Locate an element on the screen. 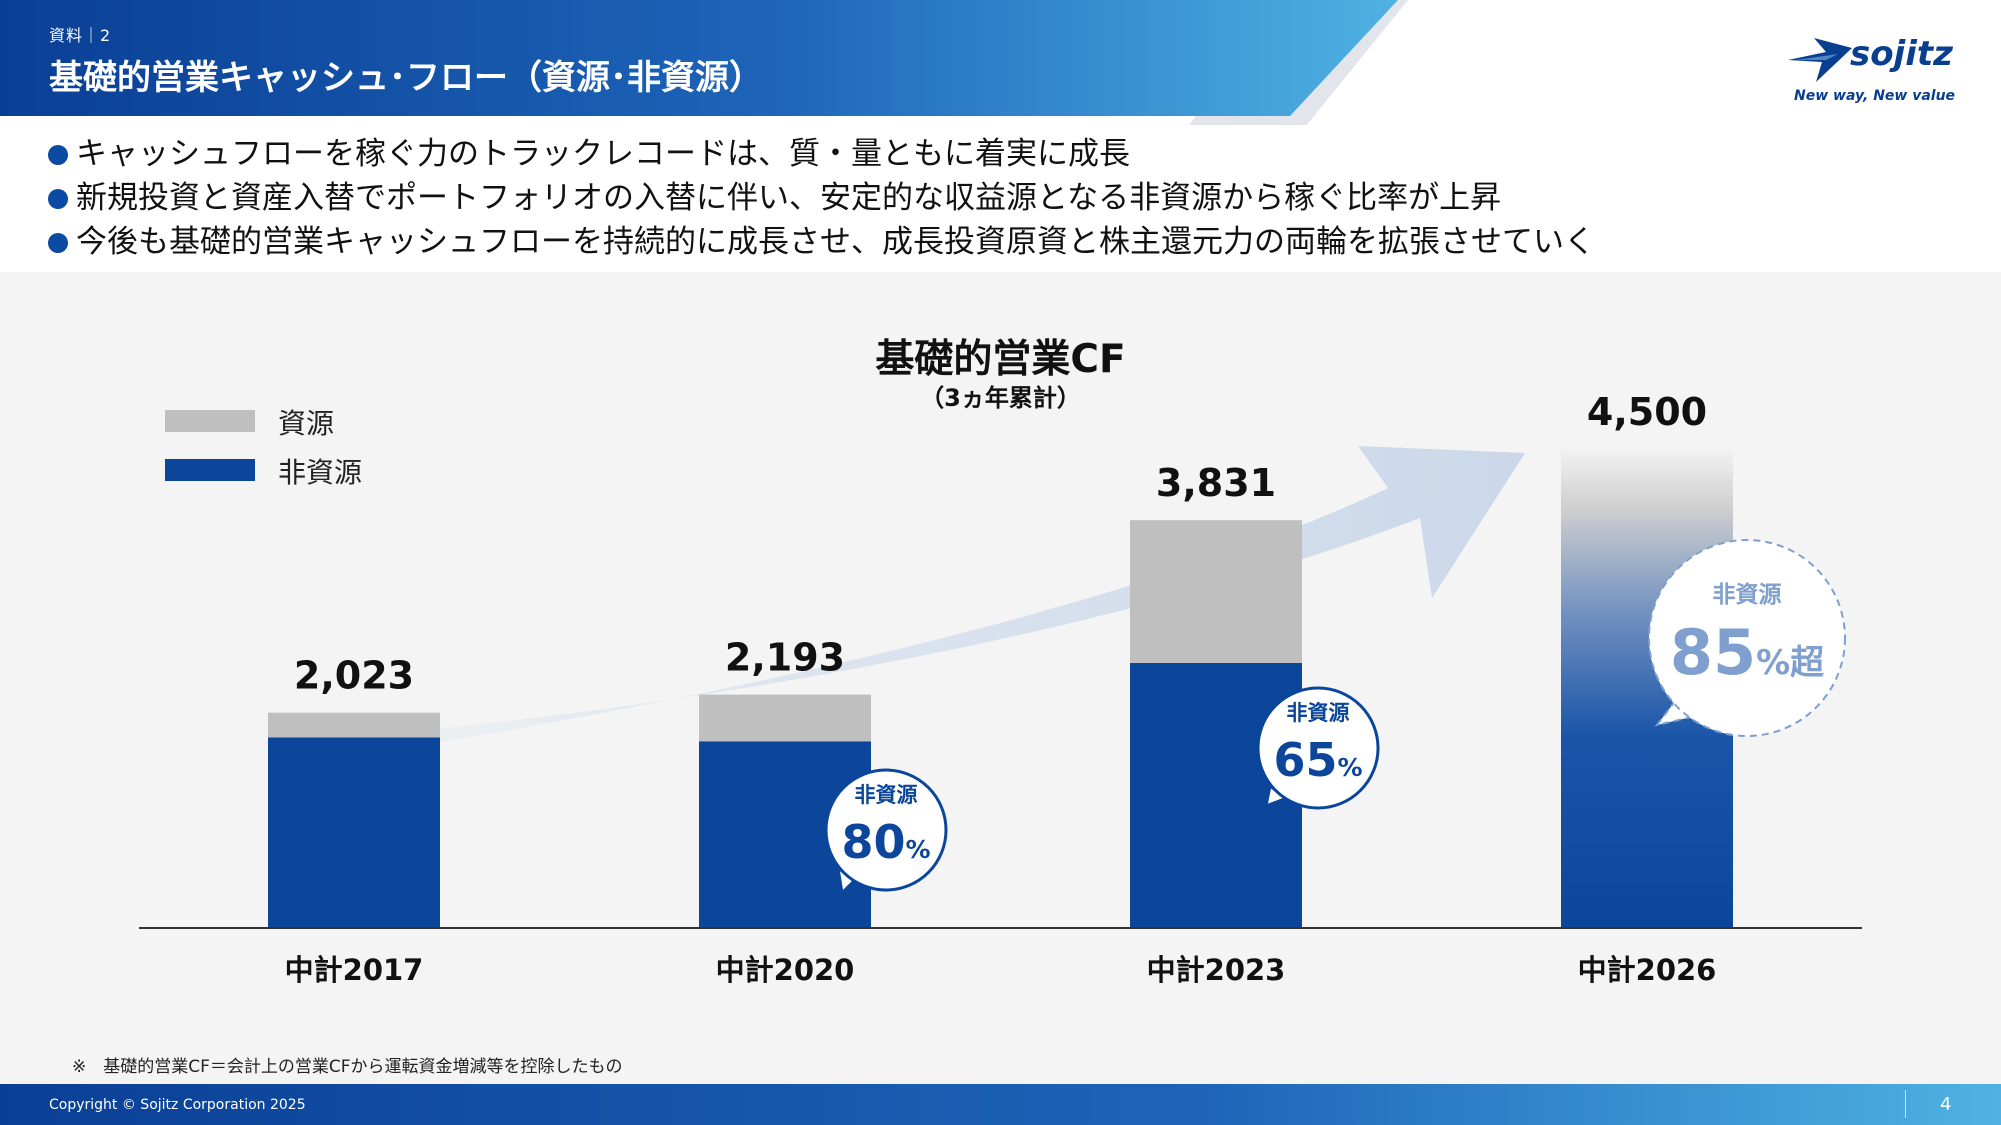 This screenshot has height=1125, width=2001. category-label: 中計2017 is located at coordinates (354, 970).